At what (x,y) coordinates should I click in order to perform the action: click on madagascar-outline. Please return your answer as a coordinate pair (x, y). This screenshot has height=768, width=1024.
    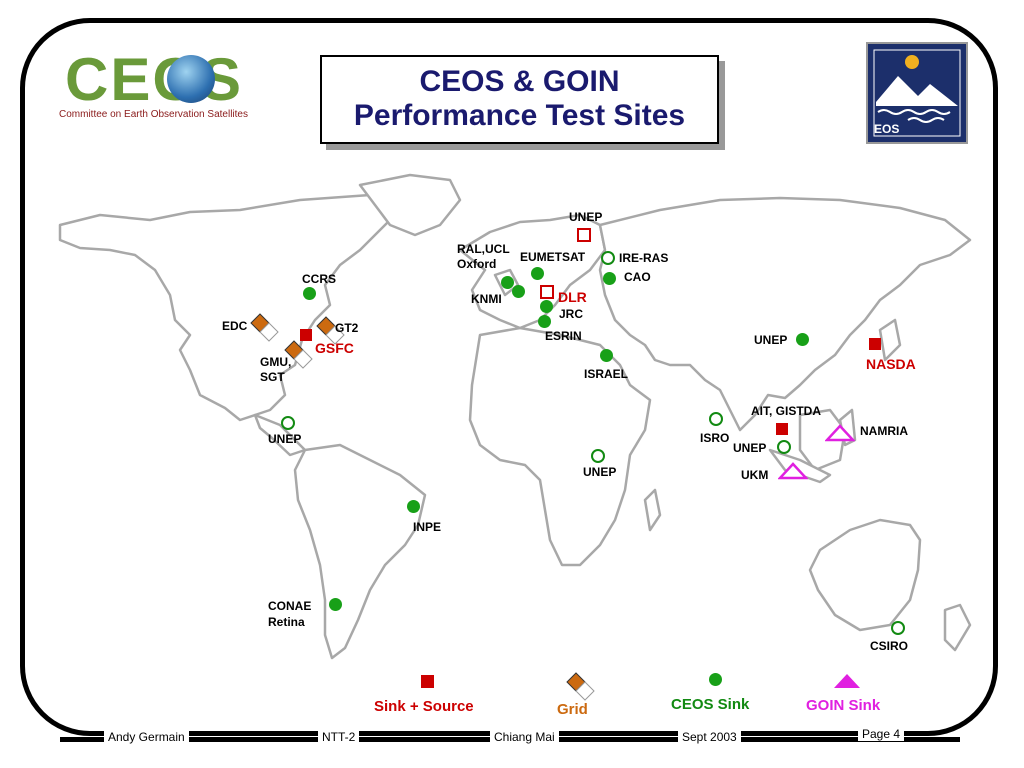
    Looking at the image, I should click on (652, 510).